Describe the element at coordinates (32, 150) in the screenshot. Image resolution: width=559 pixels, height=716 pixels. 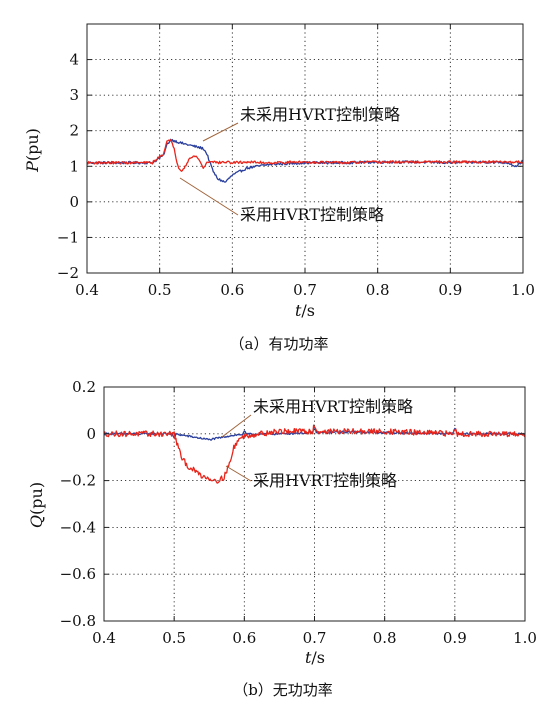
I see `y-axis-label: P(pu)` at that location.